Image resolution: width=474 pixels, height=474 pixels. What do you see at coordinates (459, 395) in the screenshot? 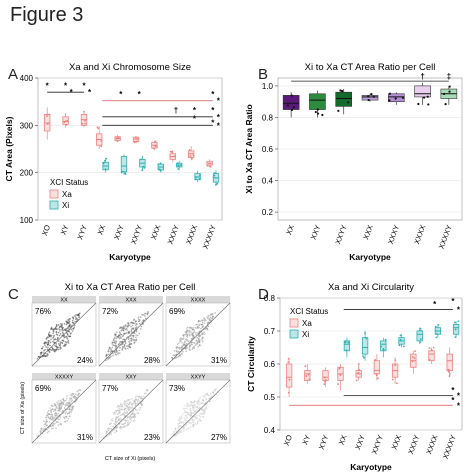
I see `significance-mark: *` at bounding box center [459, 395].